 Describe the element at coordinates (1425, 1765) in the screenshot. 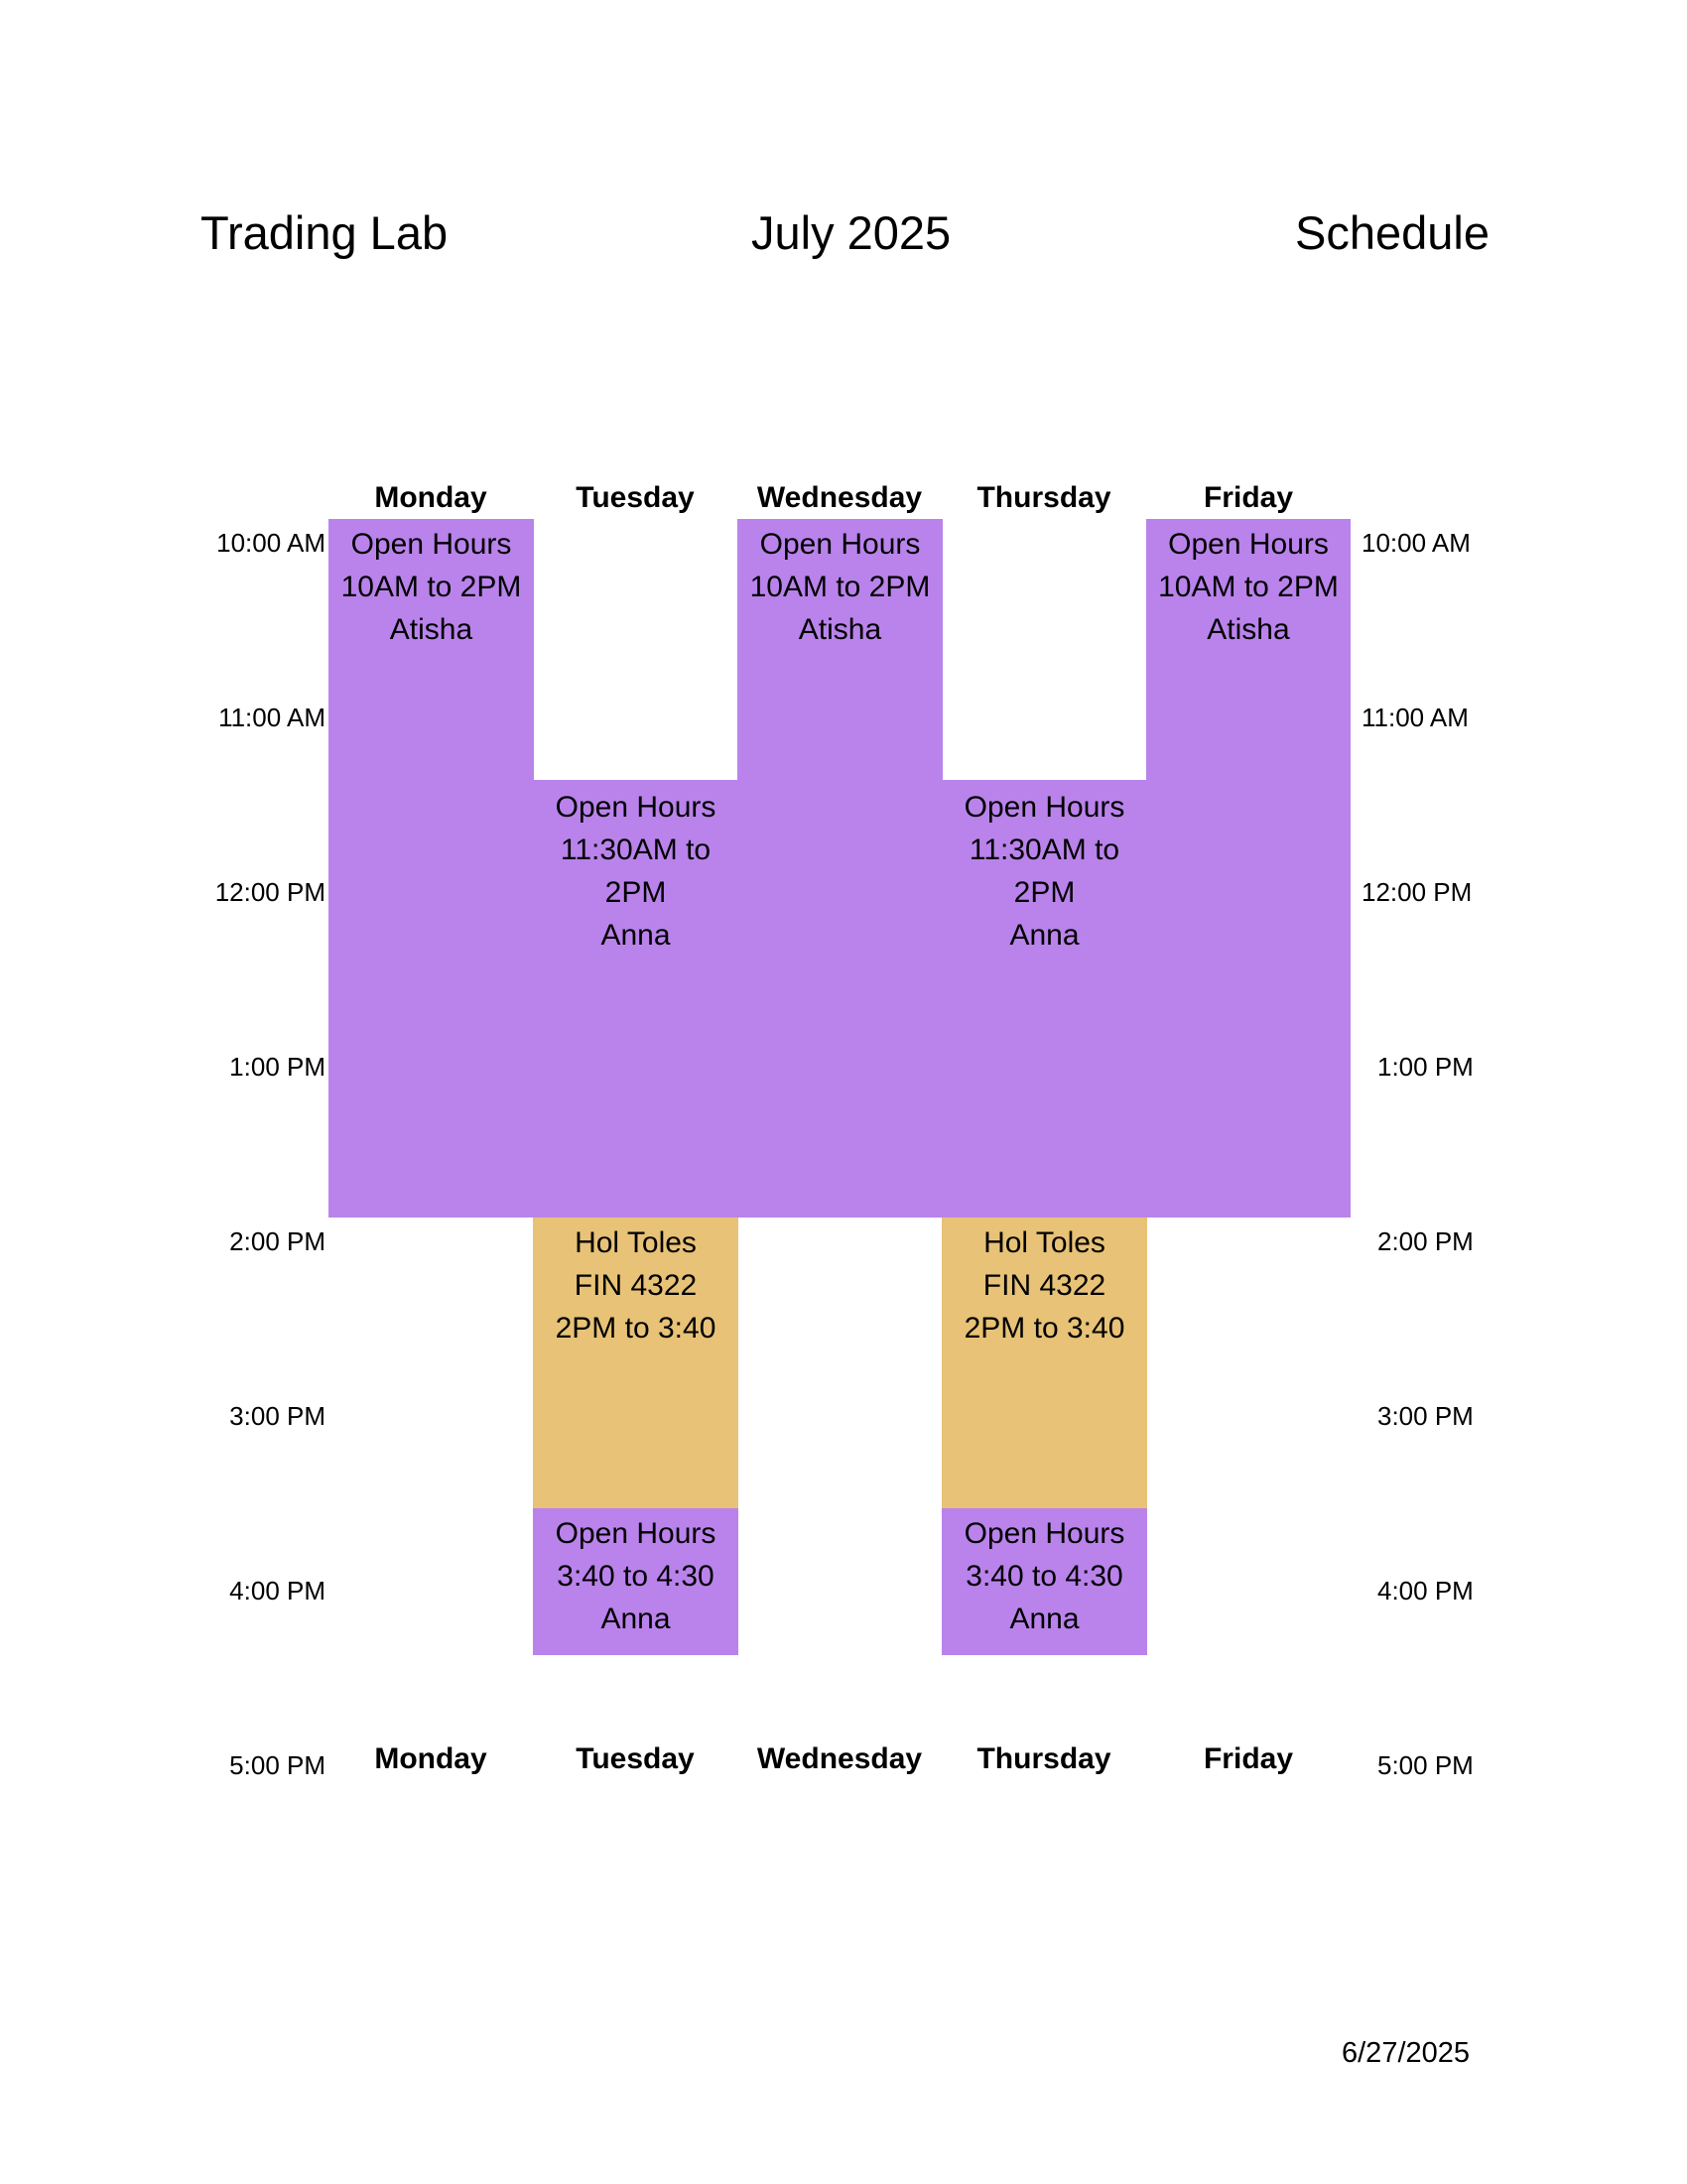

I see `time-label-right: 5:00 PM` at that location.